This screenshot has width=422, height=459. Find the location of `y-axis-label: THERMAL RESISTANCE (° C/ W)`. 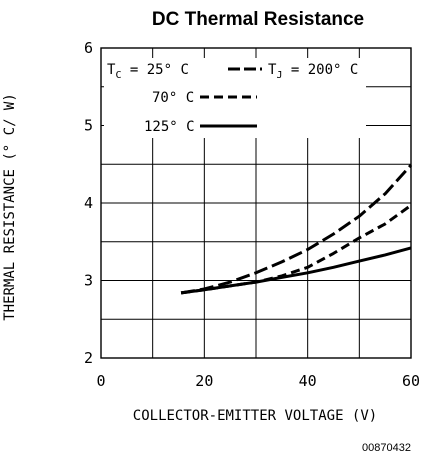

y-axis-label: THERMAL RESISTANCE (° C/ W) is located at coordinates (10, 207).